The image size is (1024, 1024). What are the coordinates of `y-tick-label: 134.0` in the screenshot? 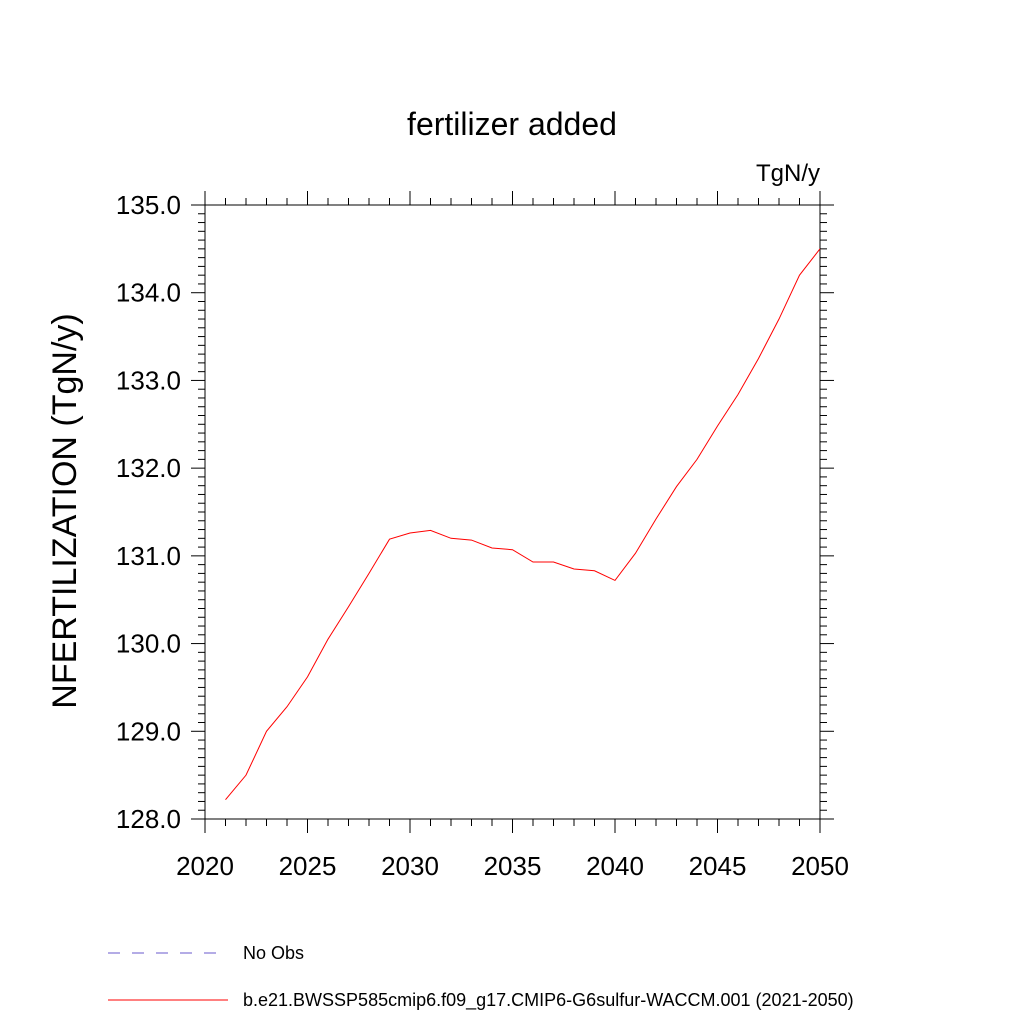 It's located at (148, 293).